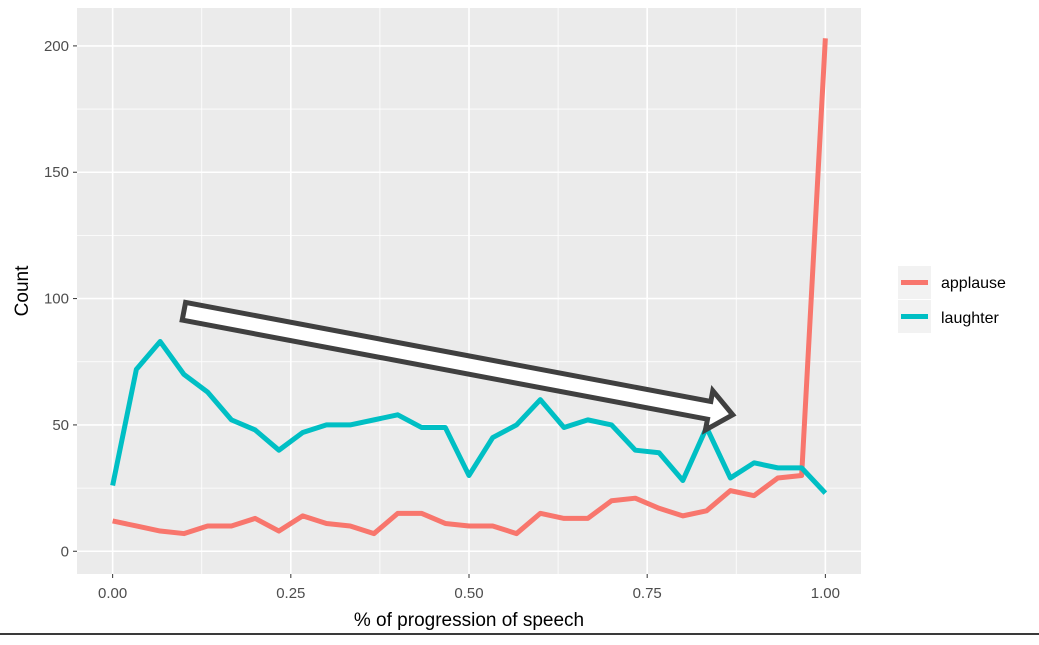  I want to click on legend: applause laughter, so click(952, 299).